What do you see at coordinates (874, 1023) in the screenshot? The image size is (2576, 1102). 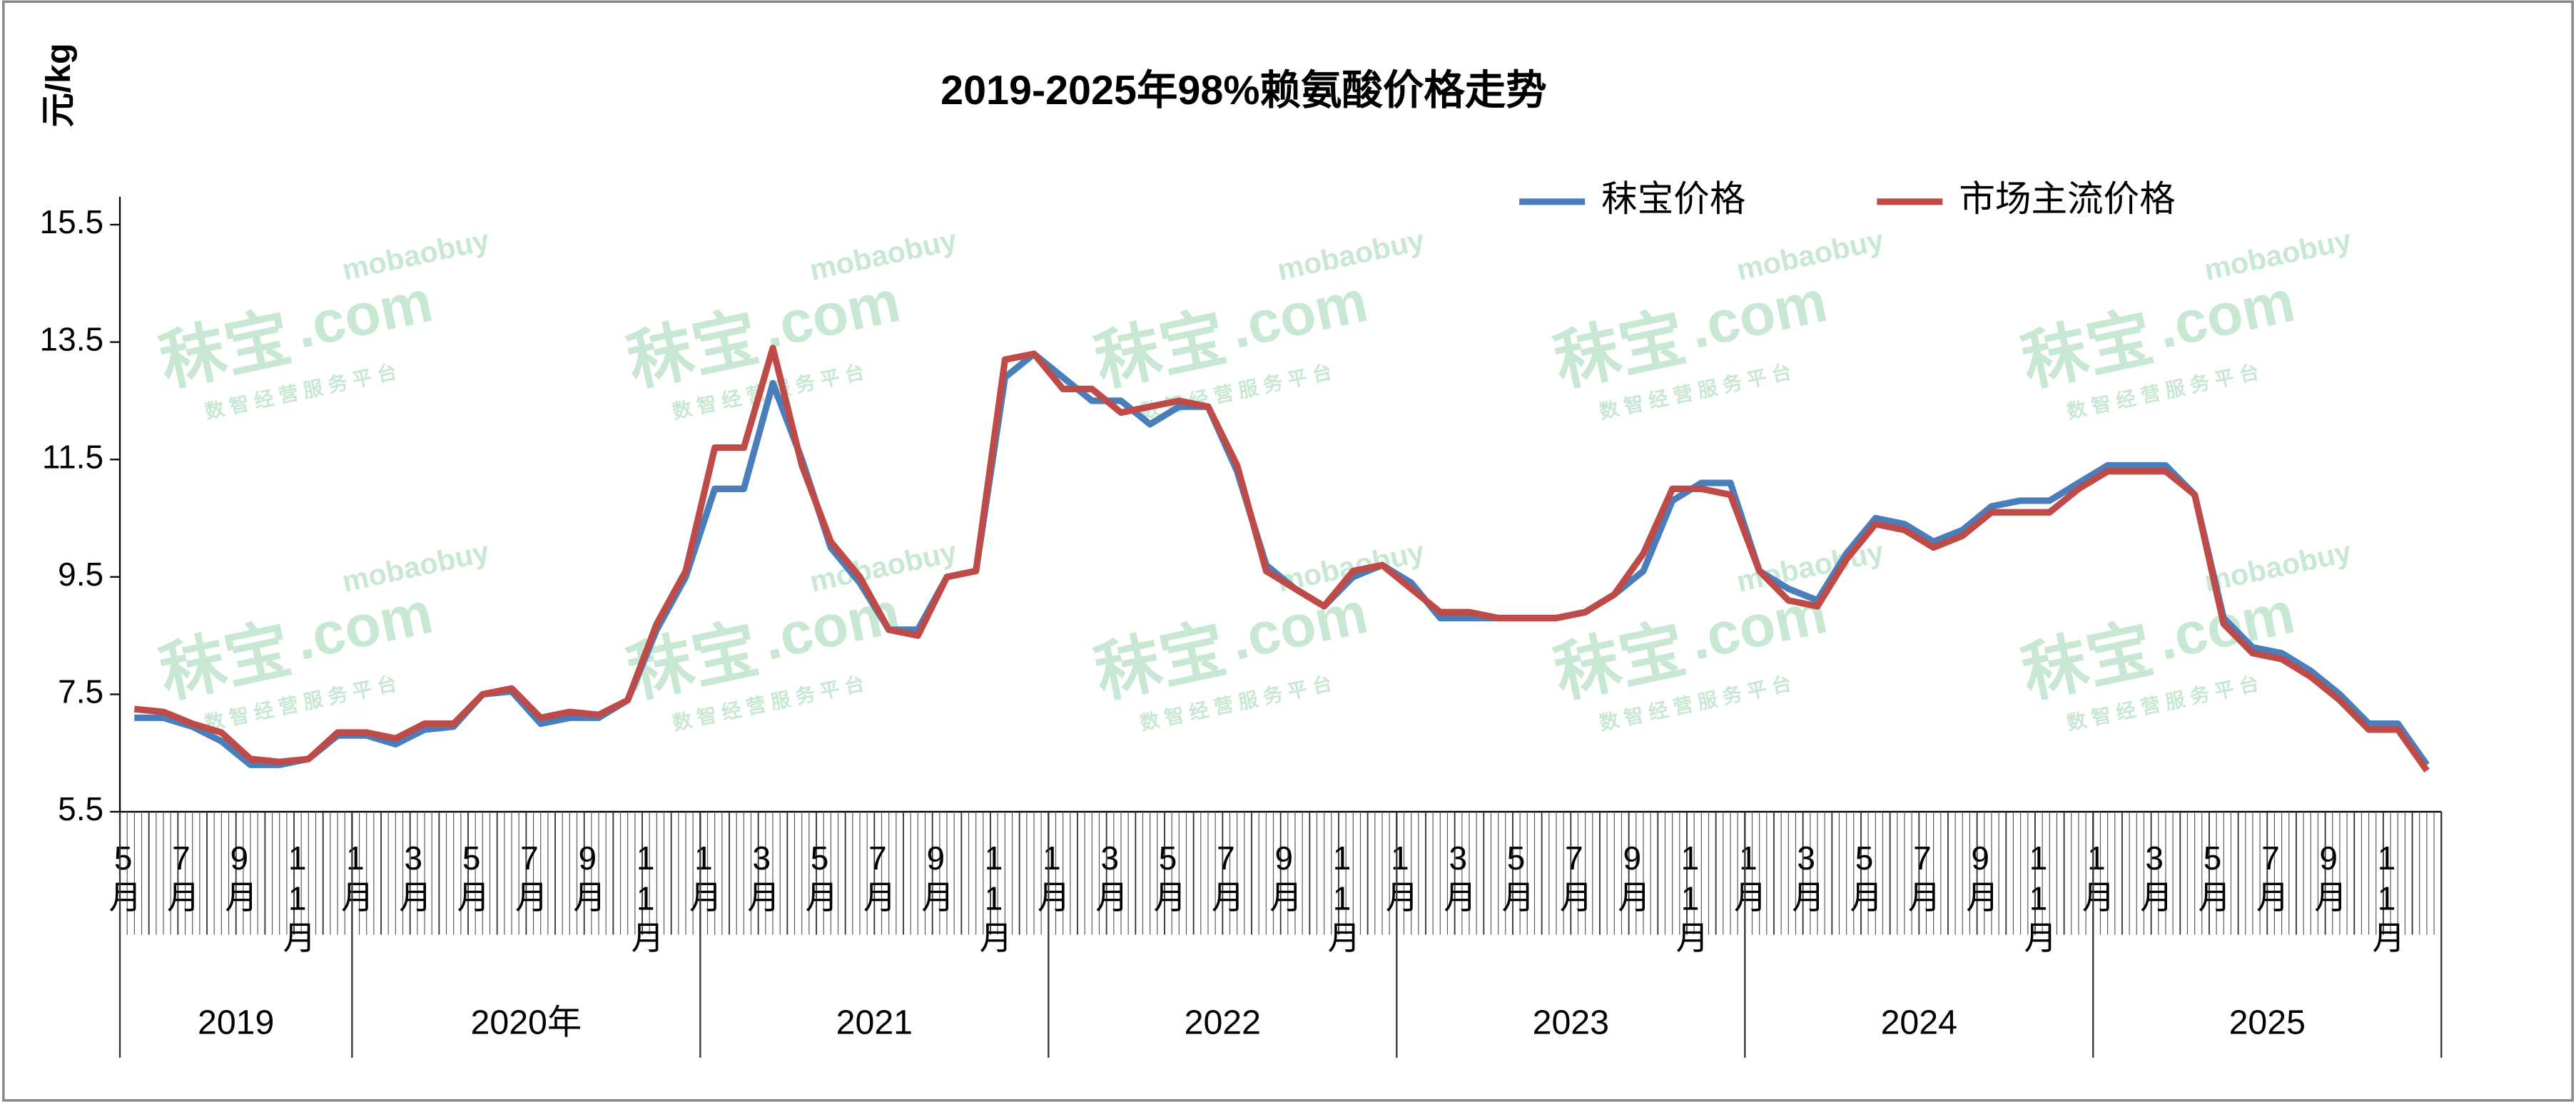 I see `year-label: 2021` at bounding box center [874, 1023].